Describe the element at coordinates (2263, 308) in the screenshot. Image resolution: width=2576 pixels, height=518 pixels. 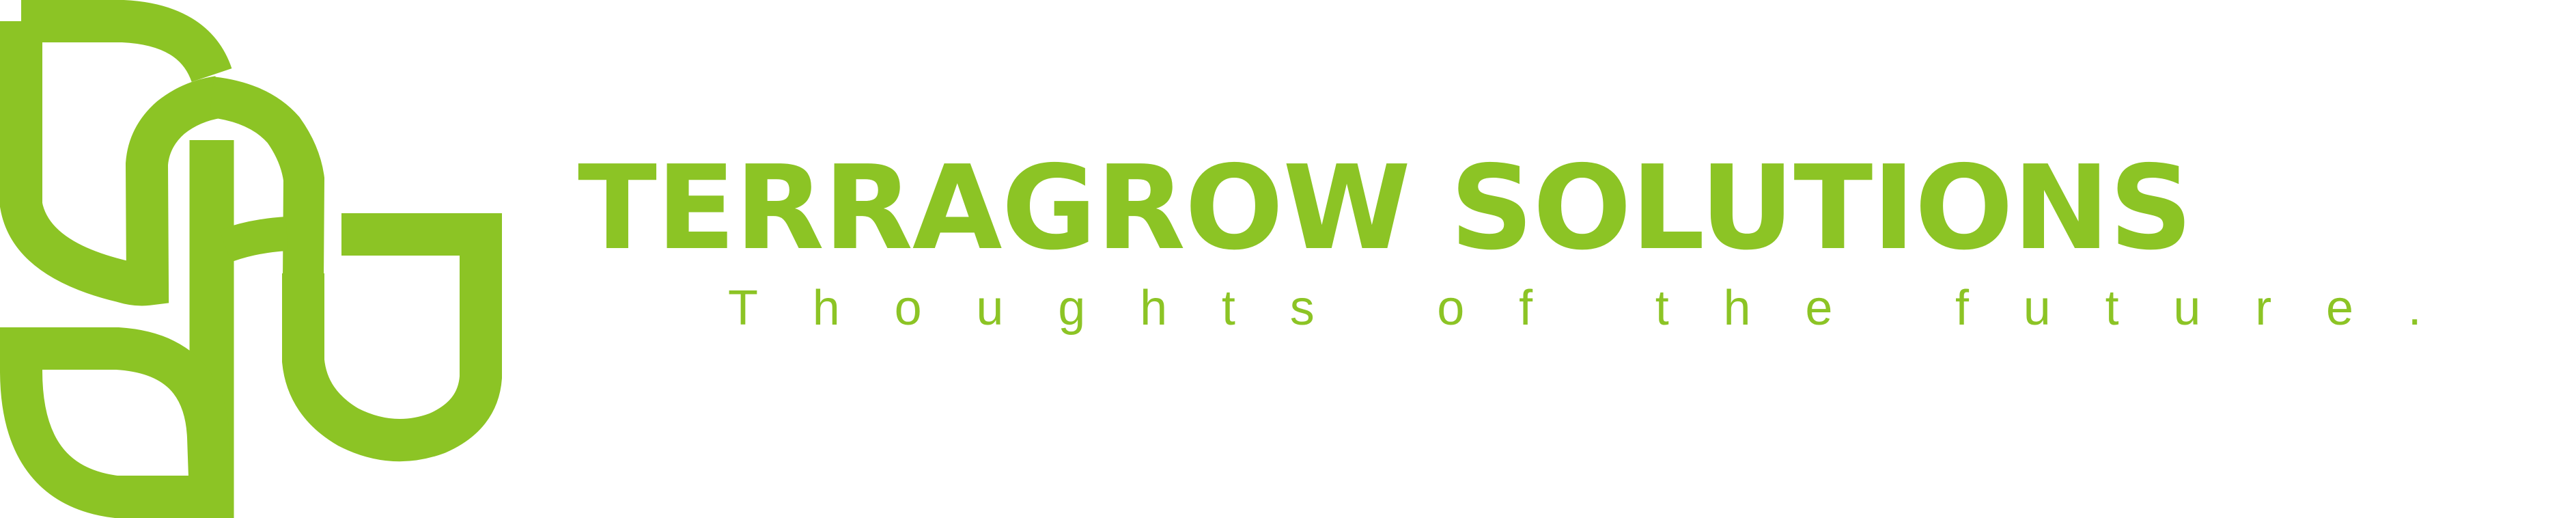
I see `tagline-char: r` at that location.